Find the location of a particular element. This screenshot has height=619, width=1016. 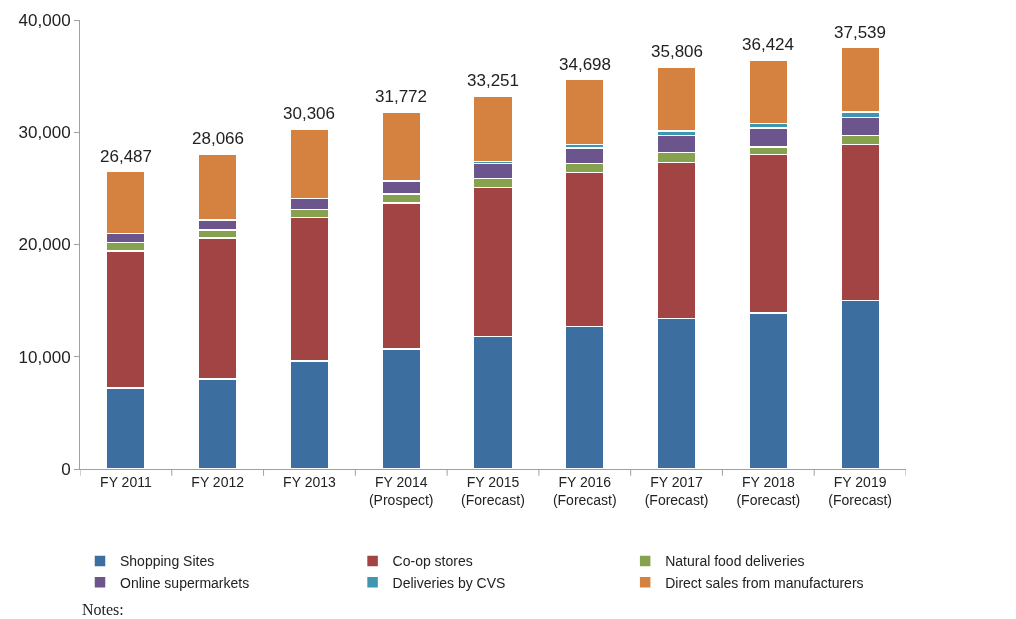

x-tick-label: FY 2018 (Forecast) is located at coordinates (768, 490).